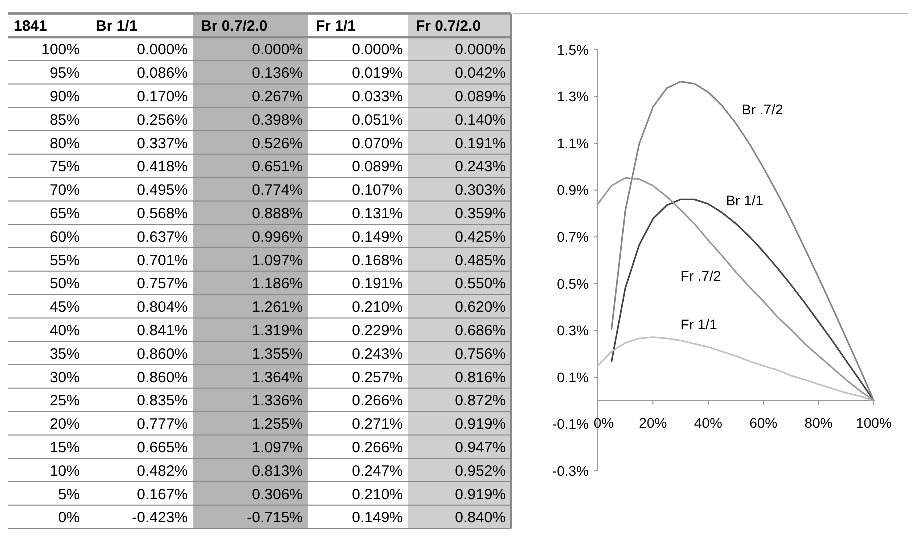 This screenshot has width=917, height=537. Describe the element at coordinates (277, 97) in the screenshot. I see `data-label: 0.267%` at that location.